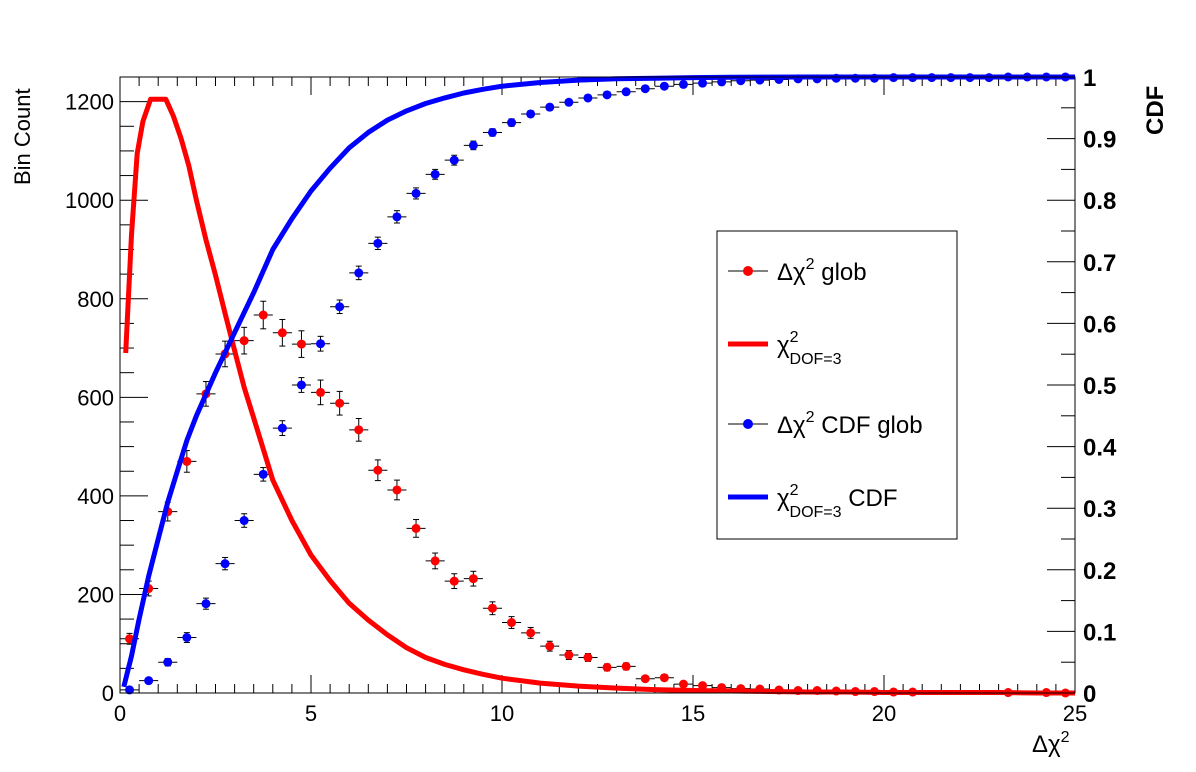 This screenshot has width=1196, height=772. I want to click on y2-tick-label: 0.6, so click(1099, 324).